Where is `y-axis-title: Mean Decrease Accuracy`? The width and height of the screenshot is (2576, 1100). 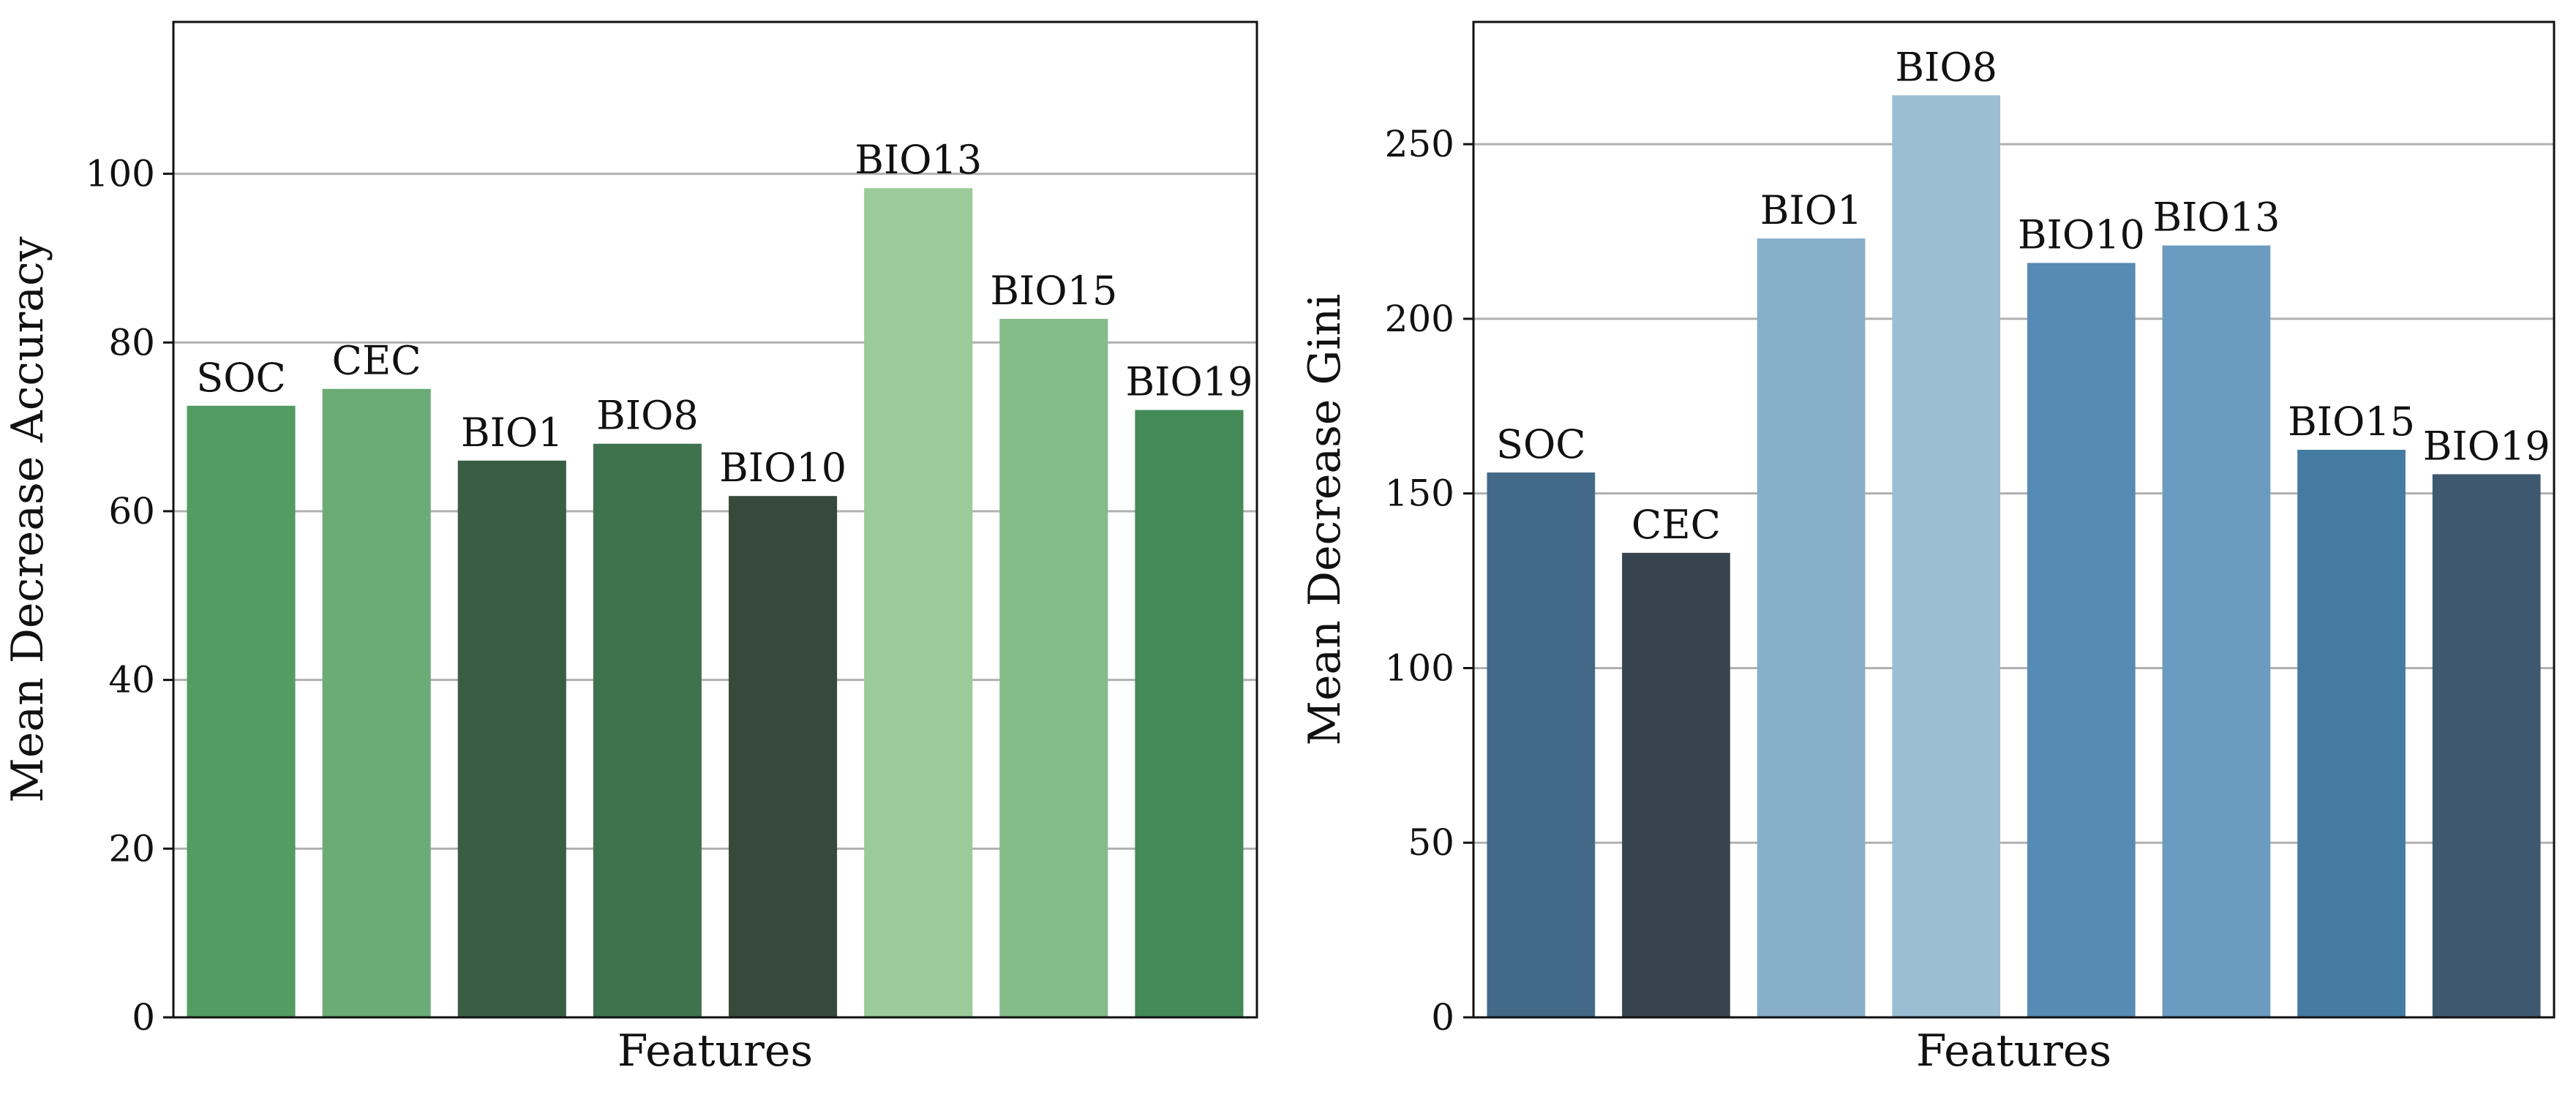 y-axis-title: Mean Decrease Accuracy is located at coordinates (27, 519).